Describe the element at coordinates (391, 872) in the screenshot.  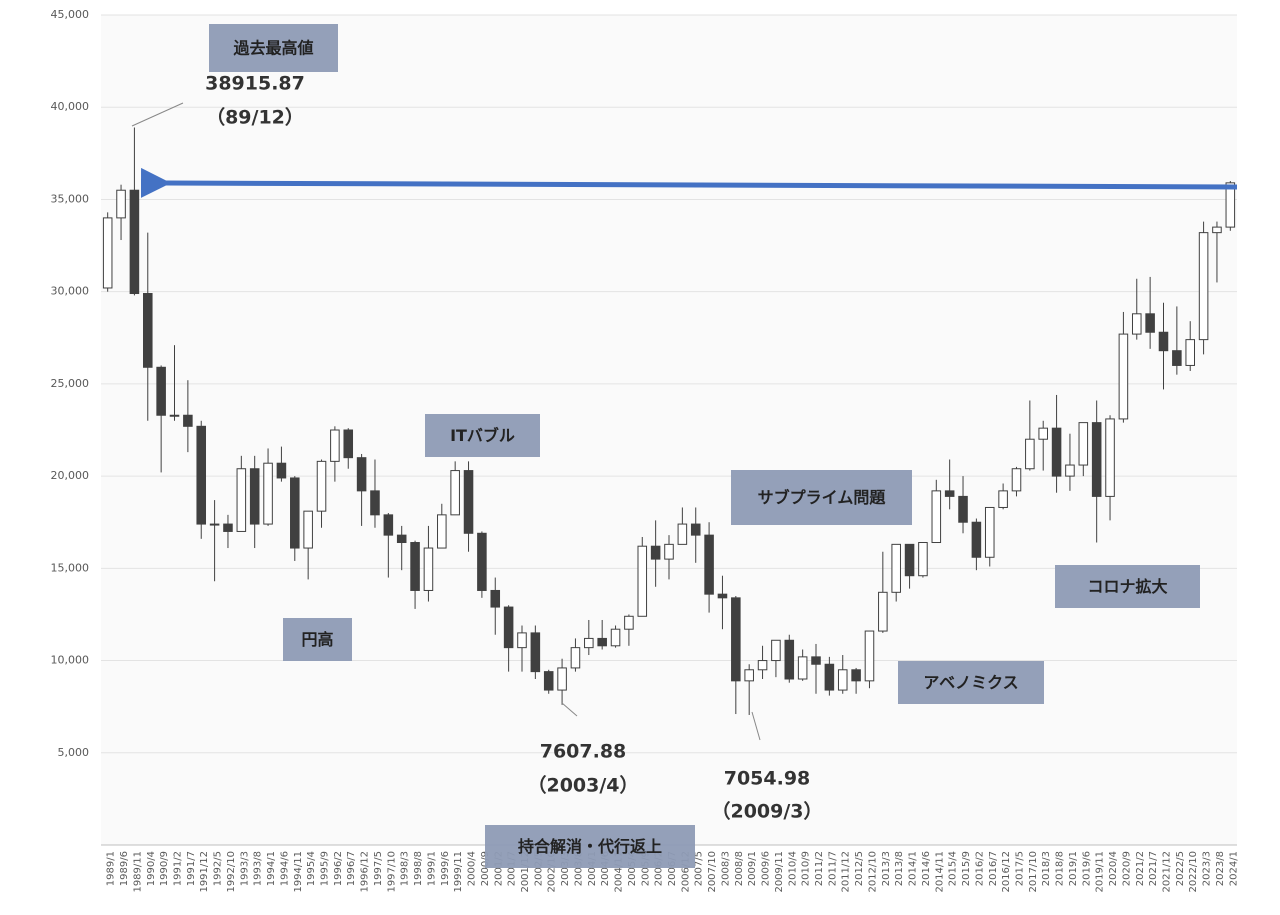
I see `x-tick-label: 1997/10` at that location.